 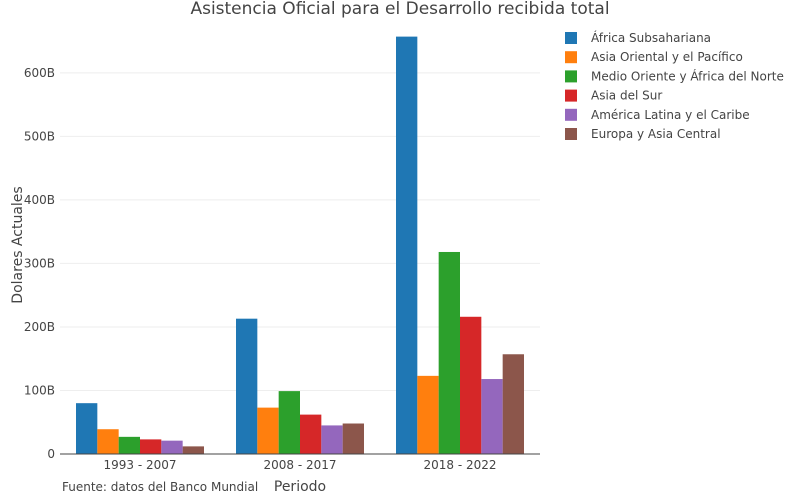 I want to click on legend-label: África Subsahariana, so click(x=651, y=37).